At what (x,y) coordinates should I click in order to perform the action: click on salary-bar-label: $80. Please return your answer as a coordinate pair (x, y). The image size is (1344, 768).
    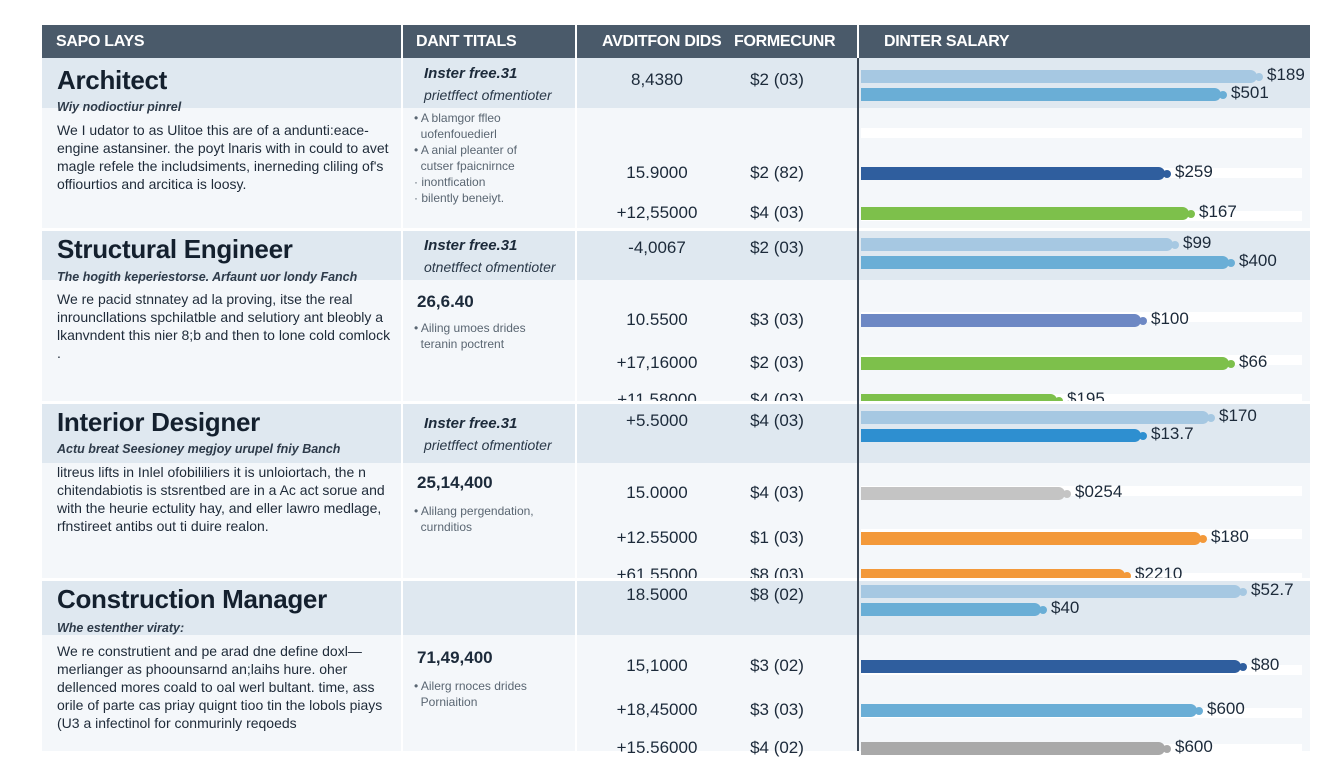
    Looking at the image, I should click on (1265, 664).